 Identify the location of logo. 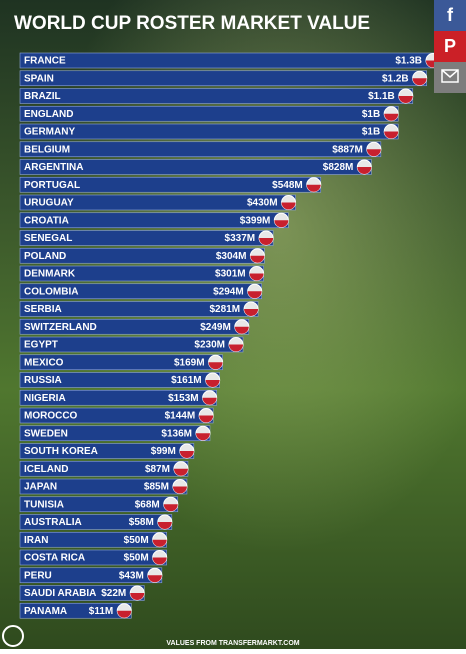
(13, 636).